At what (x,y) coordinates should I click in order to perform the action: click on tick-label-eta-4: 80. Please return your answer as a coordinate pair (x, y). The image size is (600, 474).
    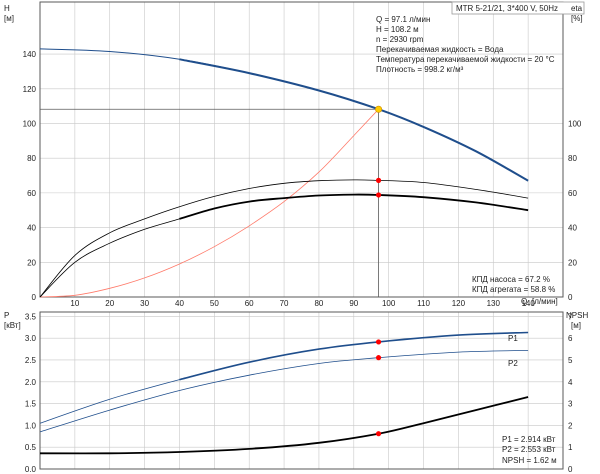
    Looking at the image, I should click on (572, 158).